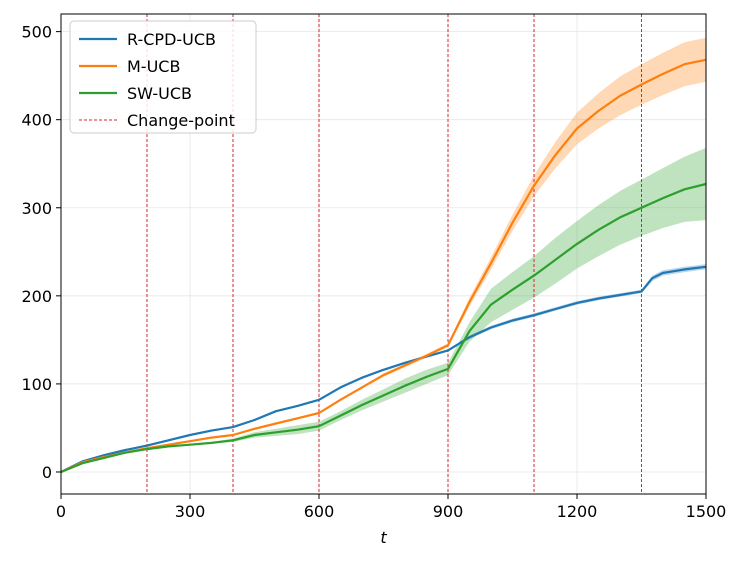 This screenshot has width=741, height=562. What do you see at coordinates (181, 120) in the screenshot?
I see `legend-label-change-point: Change-point` at bounding box center [181, 120].